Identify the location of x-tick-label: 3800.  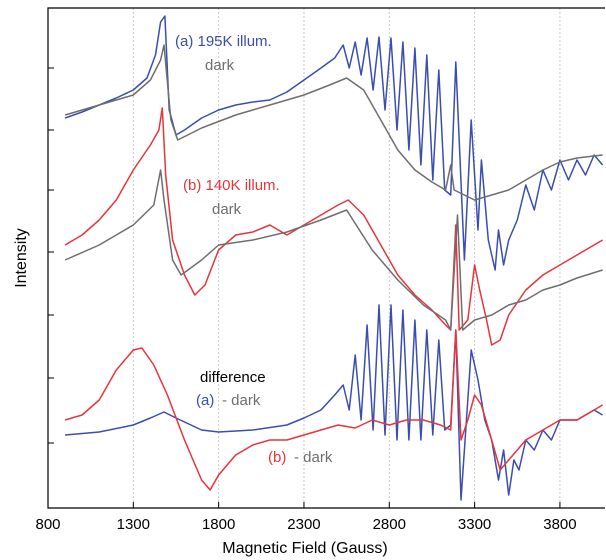
(559, 524).